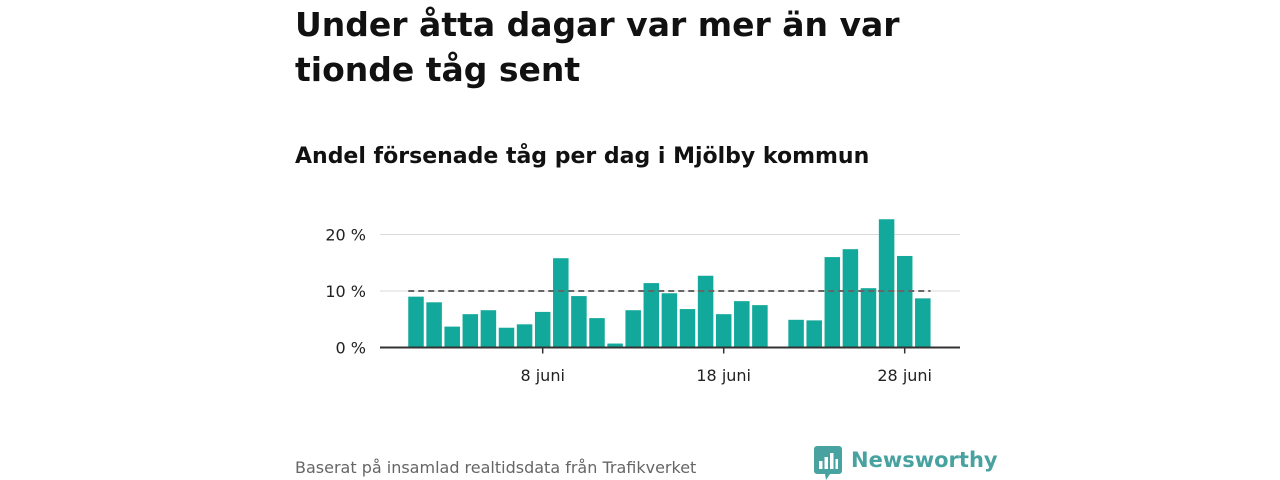  I want to click on brand-name: Newsworthy, so click(924, 460).